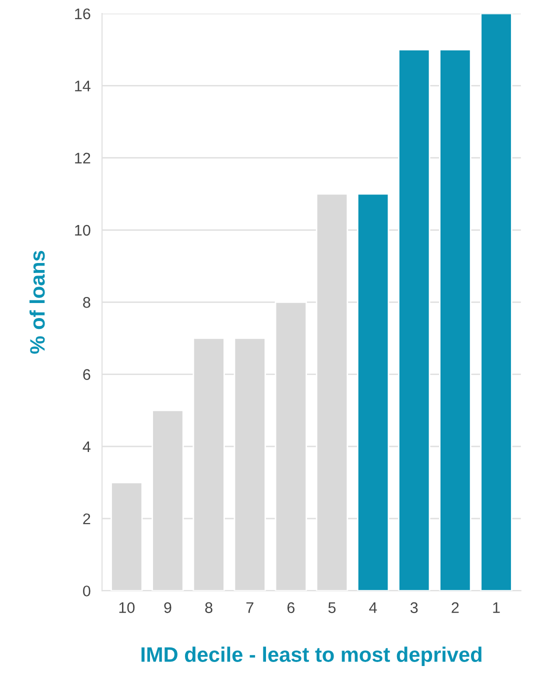  What do you see at coordinates (82, 86) in the screenshot?
I see `y-tick-label: 14` at bounding box center [82, 86].